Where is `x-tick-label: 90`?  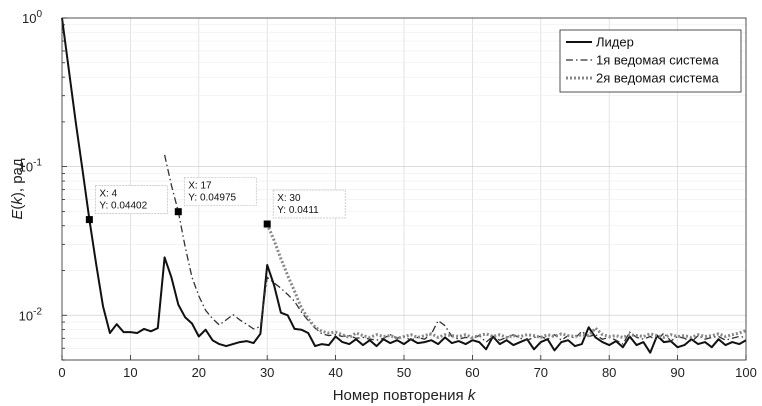
x-tick-label: 90 is located at coordinates (677, 372).